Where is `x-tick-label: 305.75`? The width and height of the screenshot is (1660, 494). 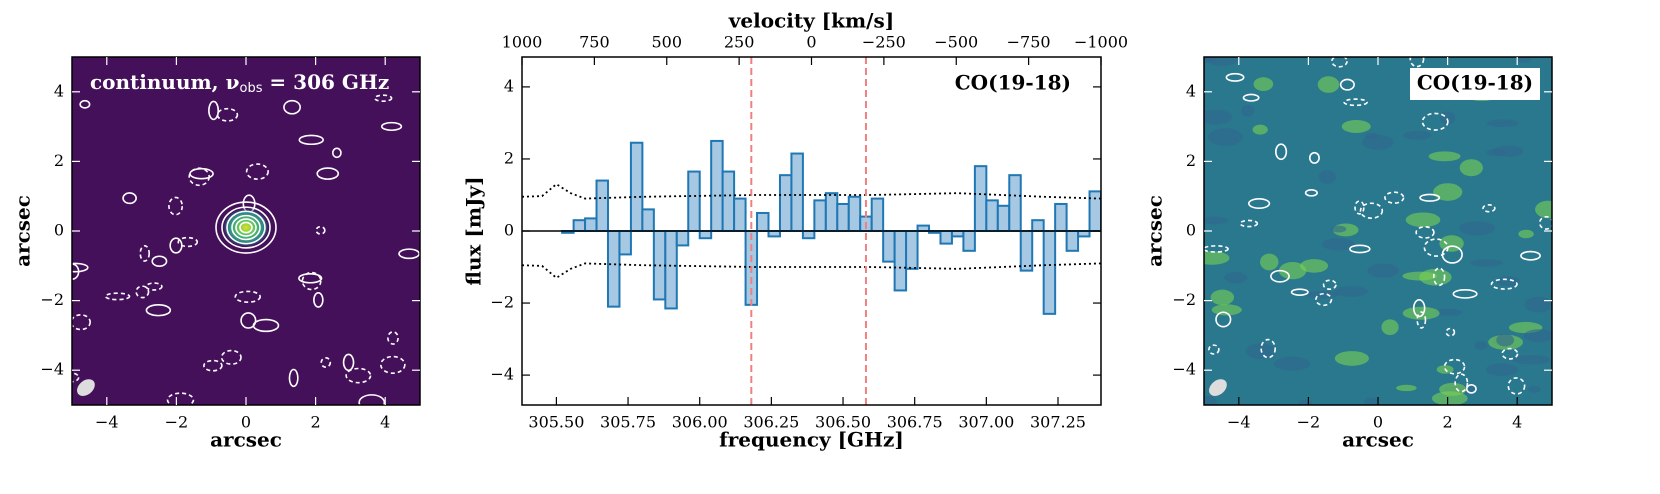
x-tick-label: 305.75 is located at coordinates (628, 422).